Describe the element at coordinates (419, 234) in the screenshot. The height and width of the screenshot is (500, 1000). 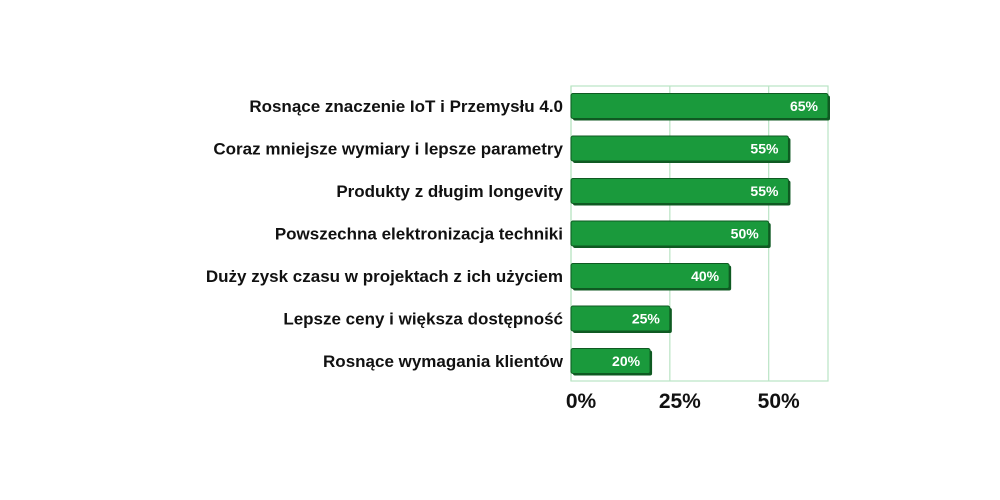
I see `category-label-3: Powszechna elektronizacja techniki` at that location.